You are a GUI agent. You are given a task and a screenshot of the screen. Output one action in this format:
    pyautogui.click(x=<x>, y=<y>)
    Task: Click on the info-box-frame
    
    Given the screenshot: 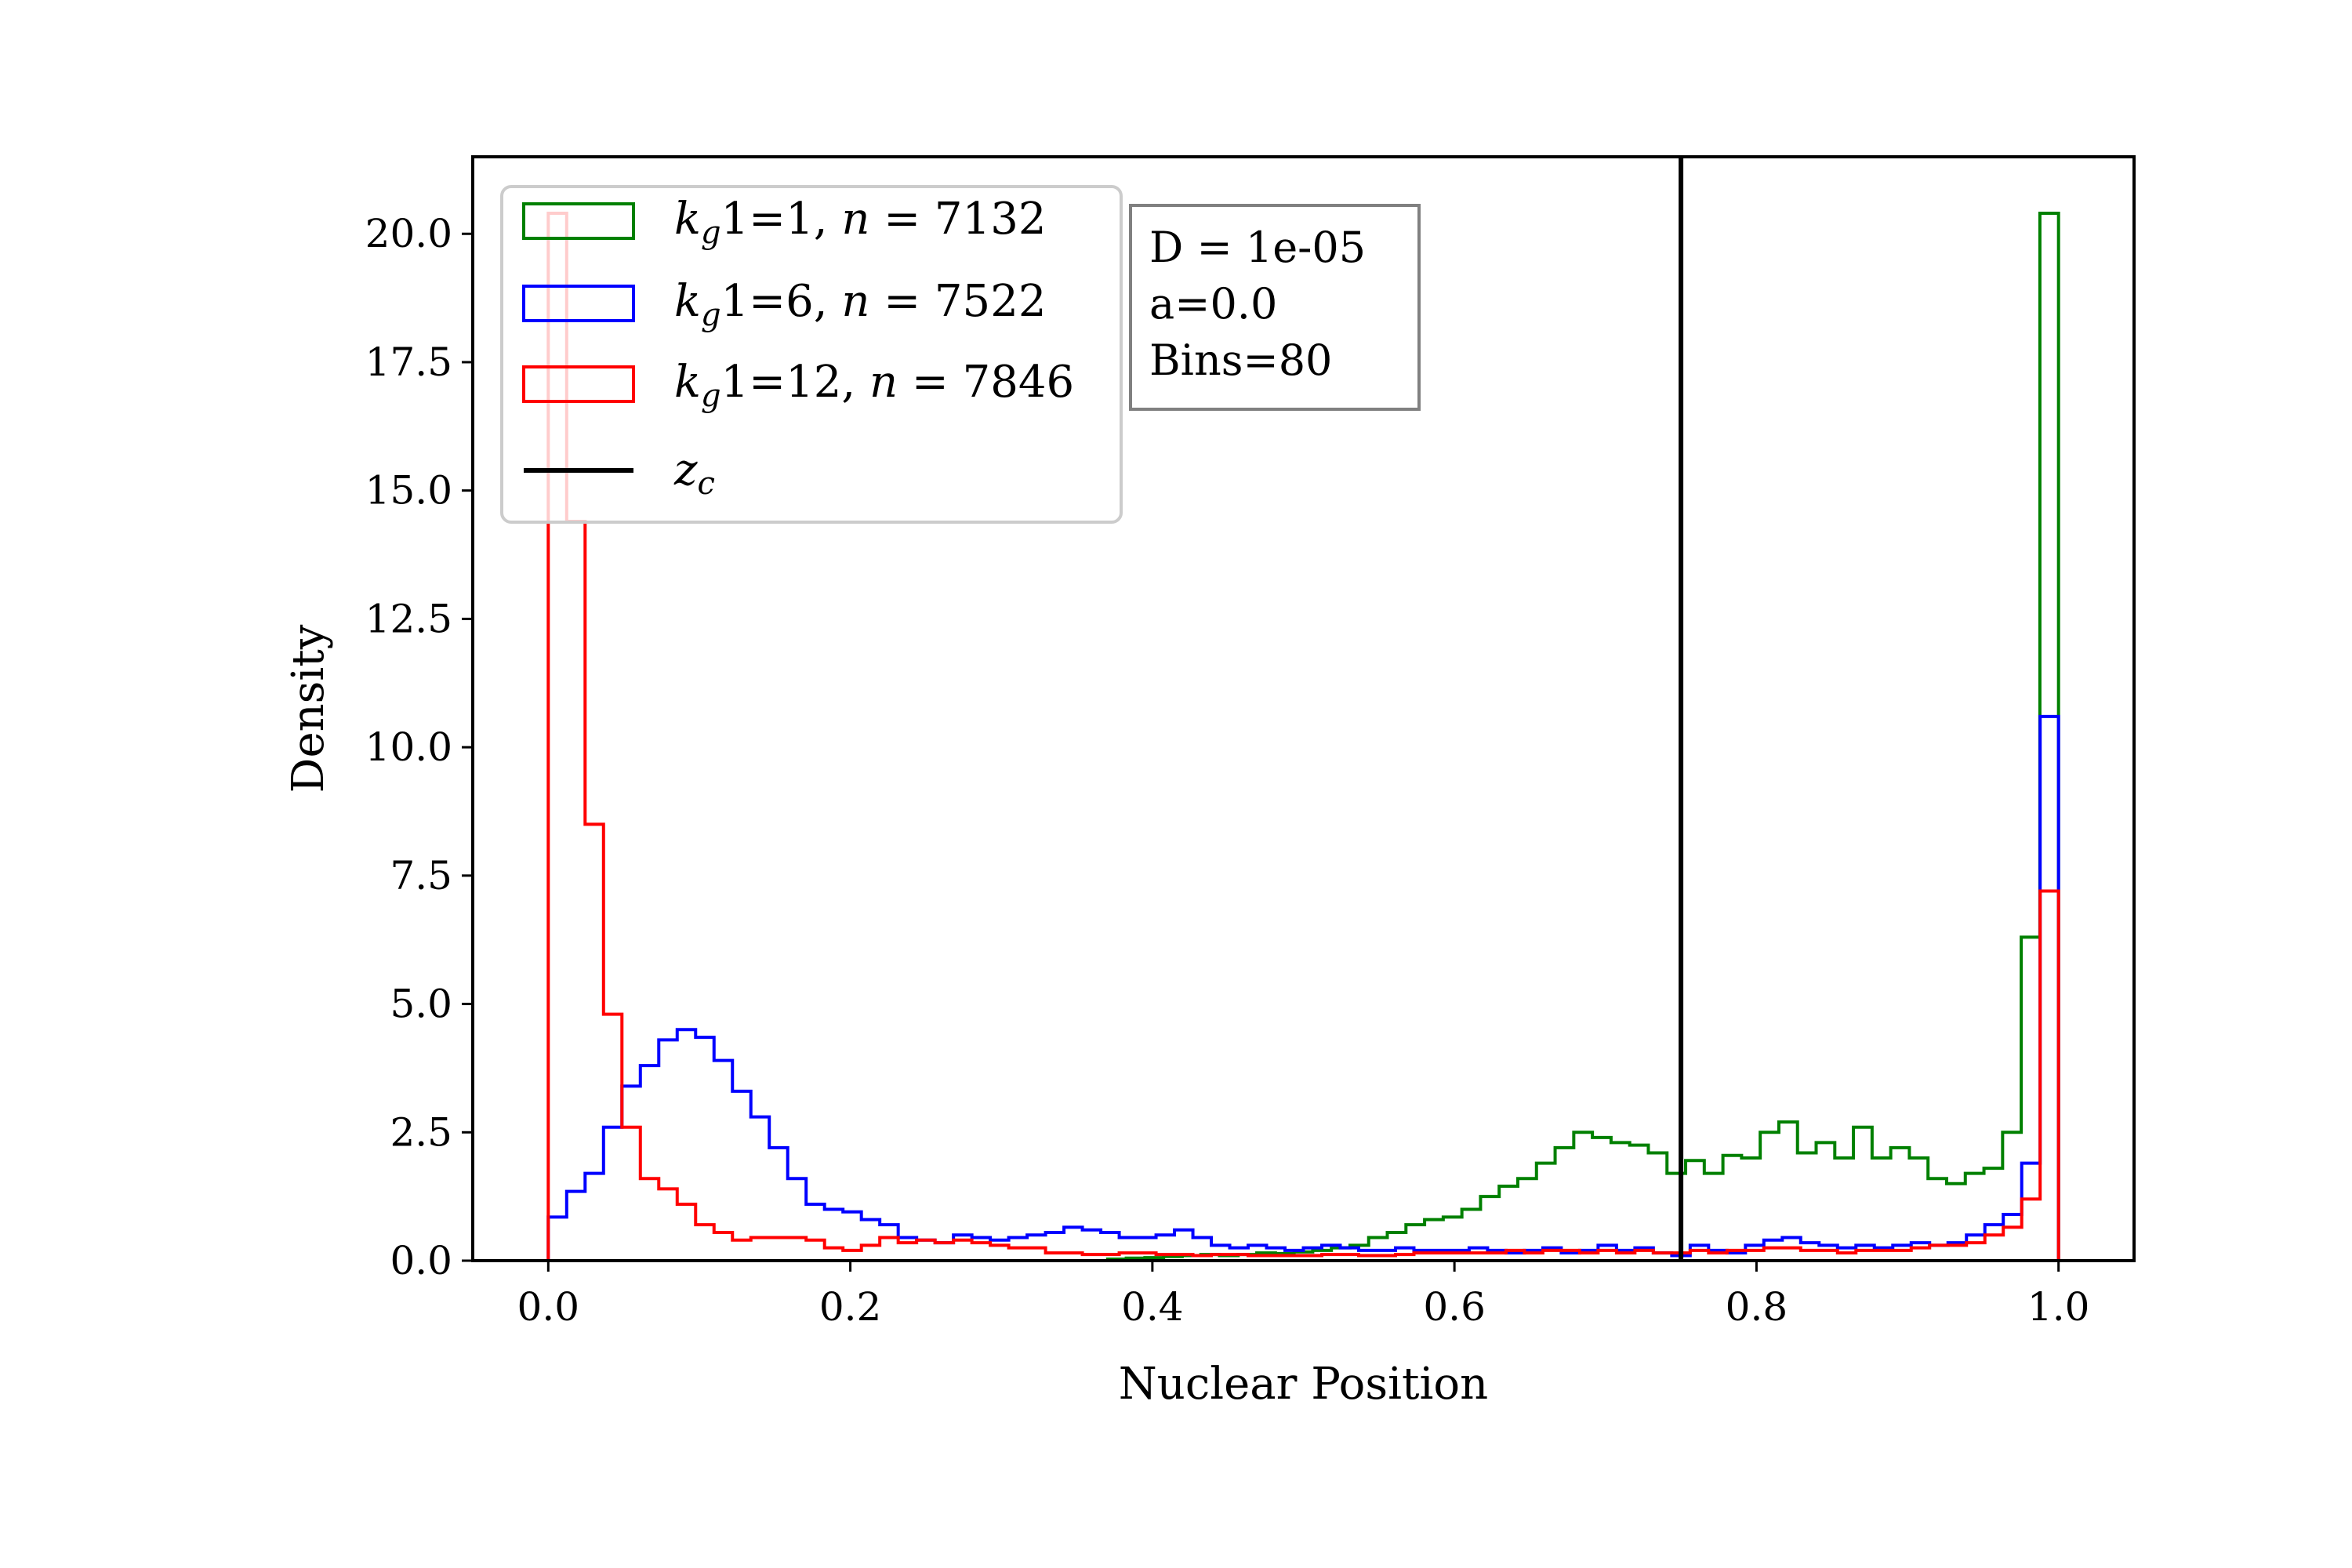 What is the action you would take?
    pyautogui.click(x=1275, y=307)
    